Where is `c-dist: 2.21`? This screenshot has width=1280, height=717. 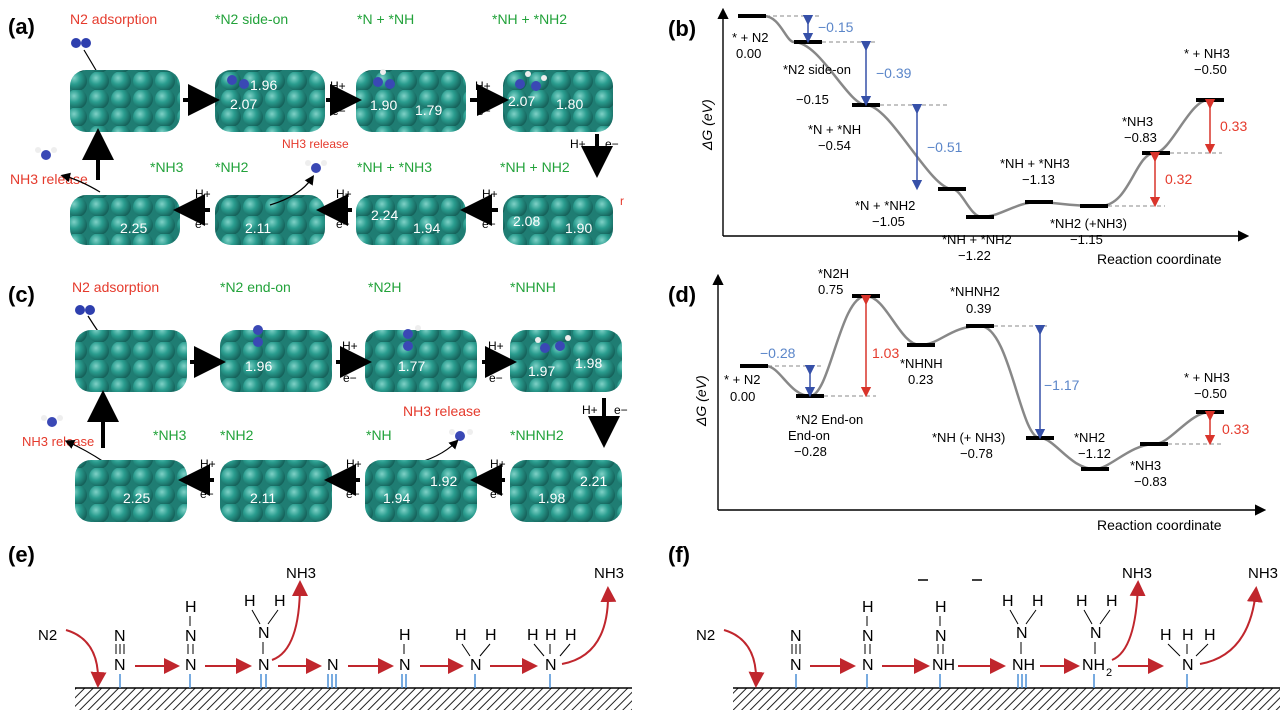
c-dist: 2.21 is located at coordinates (593, 481).